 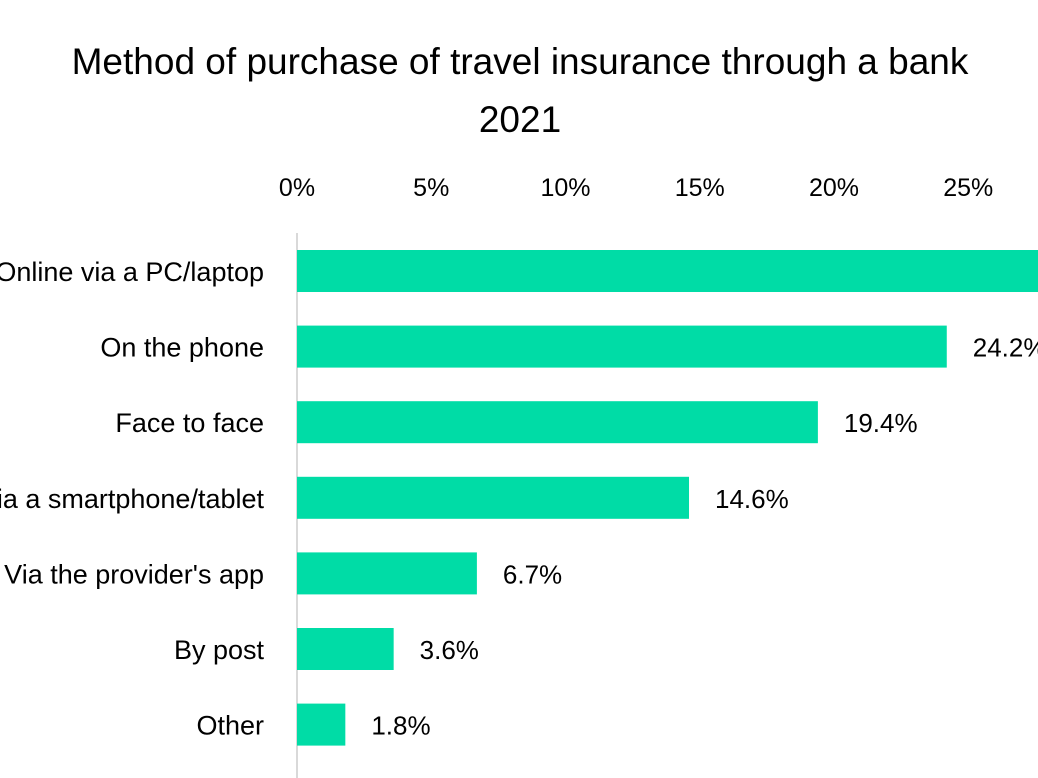 I want to click on x-tick-label: 10%, so click(x=565, y=188).